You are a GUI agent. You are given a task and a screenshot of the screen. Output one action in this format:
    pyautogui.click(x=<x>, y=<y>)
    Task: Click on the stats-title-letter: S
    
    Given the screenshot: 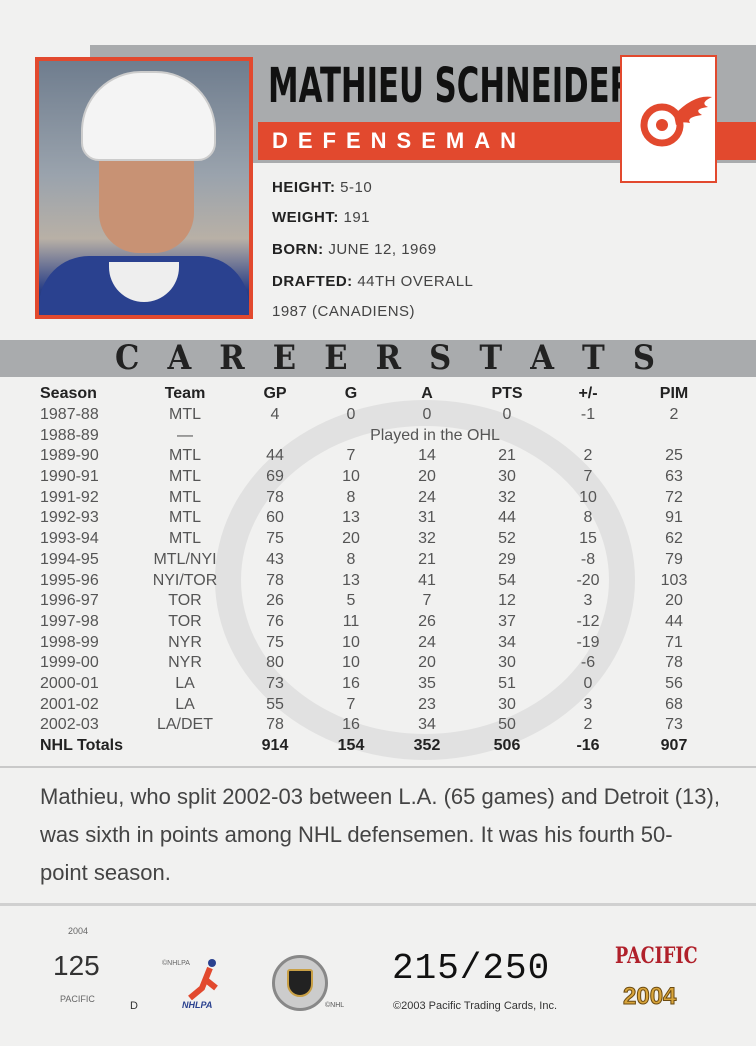 What is the action you would take?
    pyautogui.click(x=440, y=358)
    